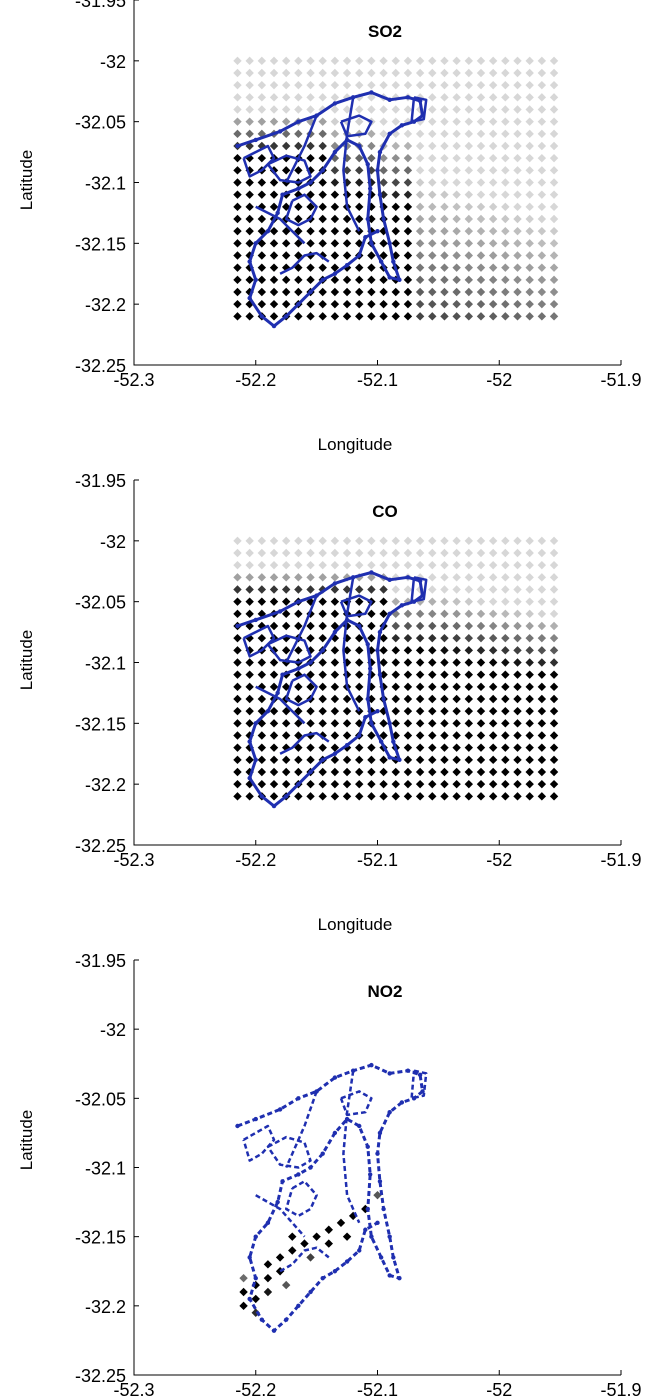 This screenshot has height=1400, width=659. Describe the element at coordinates (105, 785) in the screenshot. I see `y-tick-label: -32.2` at that location.